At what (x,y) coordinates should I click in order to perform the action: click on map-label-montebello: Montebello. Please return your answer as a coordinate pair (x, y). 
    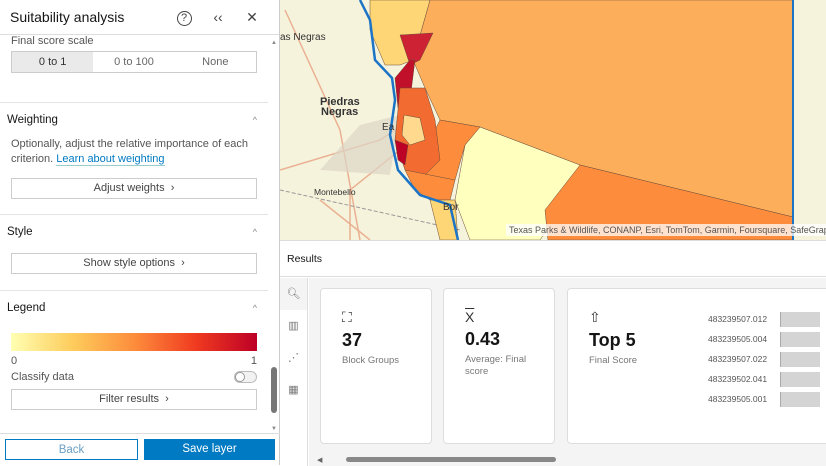
    Looking at the image, I should click on (335, 192).